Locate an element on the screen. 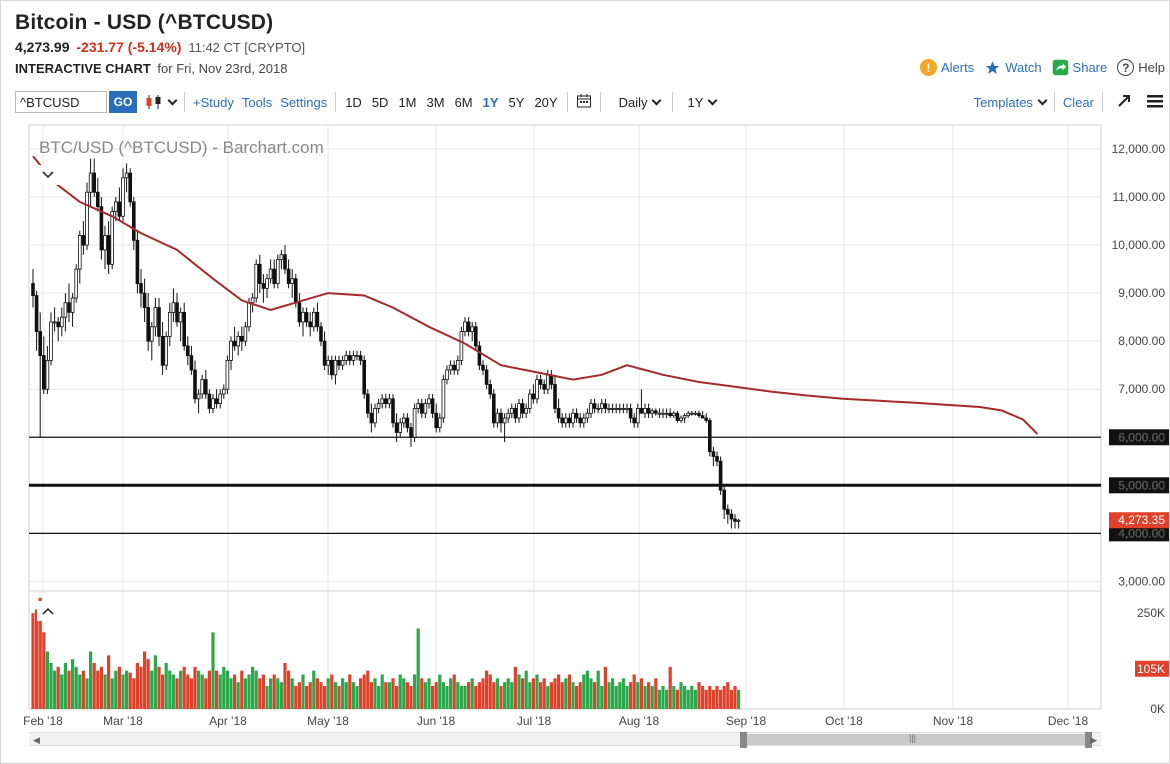 The width and height of the screenshot is (1170, 764). scroll-left-icon: ◀ is located at coordinates (36, 740).